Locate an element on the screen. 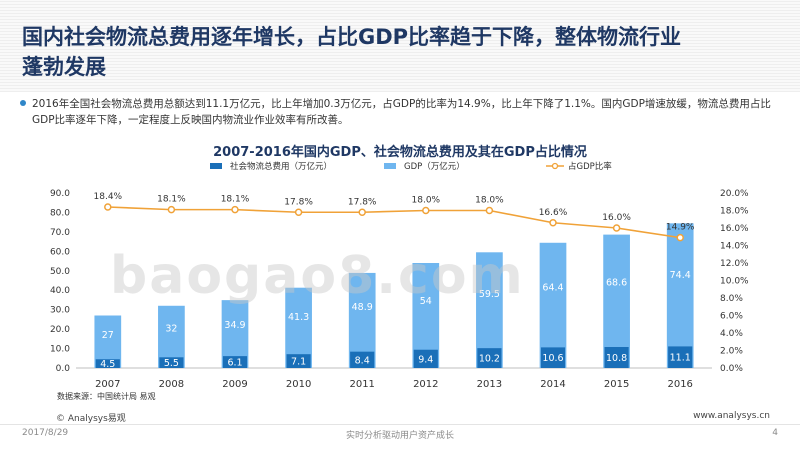  legend-label: 社会物流总费用（万亿元） is located at coordinates (281, 166).